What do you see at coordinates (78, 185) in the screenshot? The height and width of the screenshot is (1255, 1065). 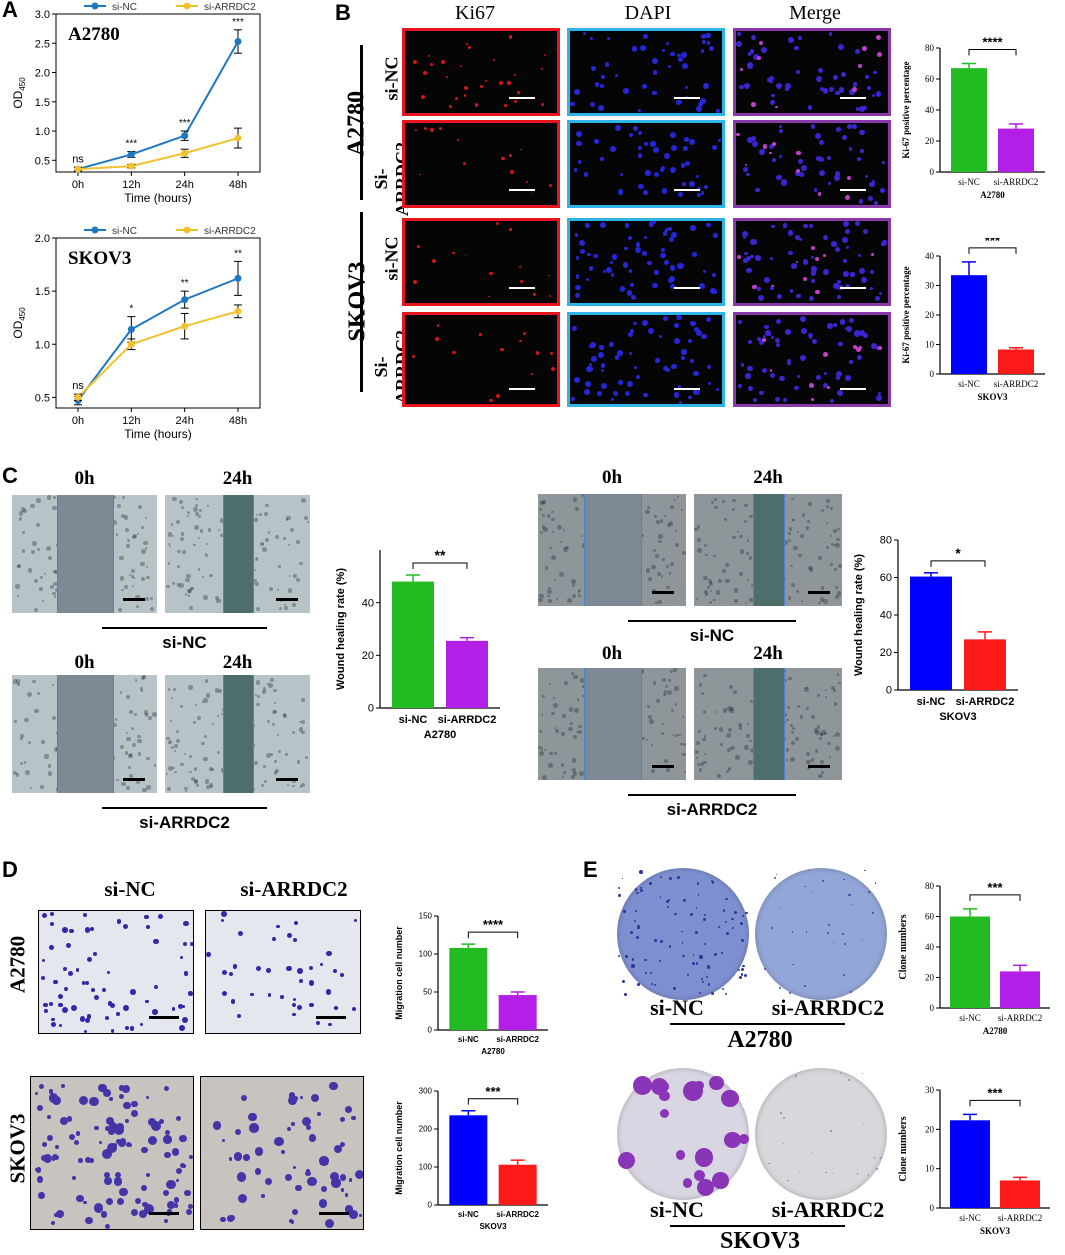 I see `x-tick-label: 0h` at bounding box center [78, 185].